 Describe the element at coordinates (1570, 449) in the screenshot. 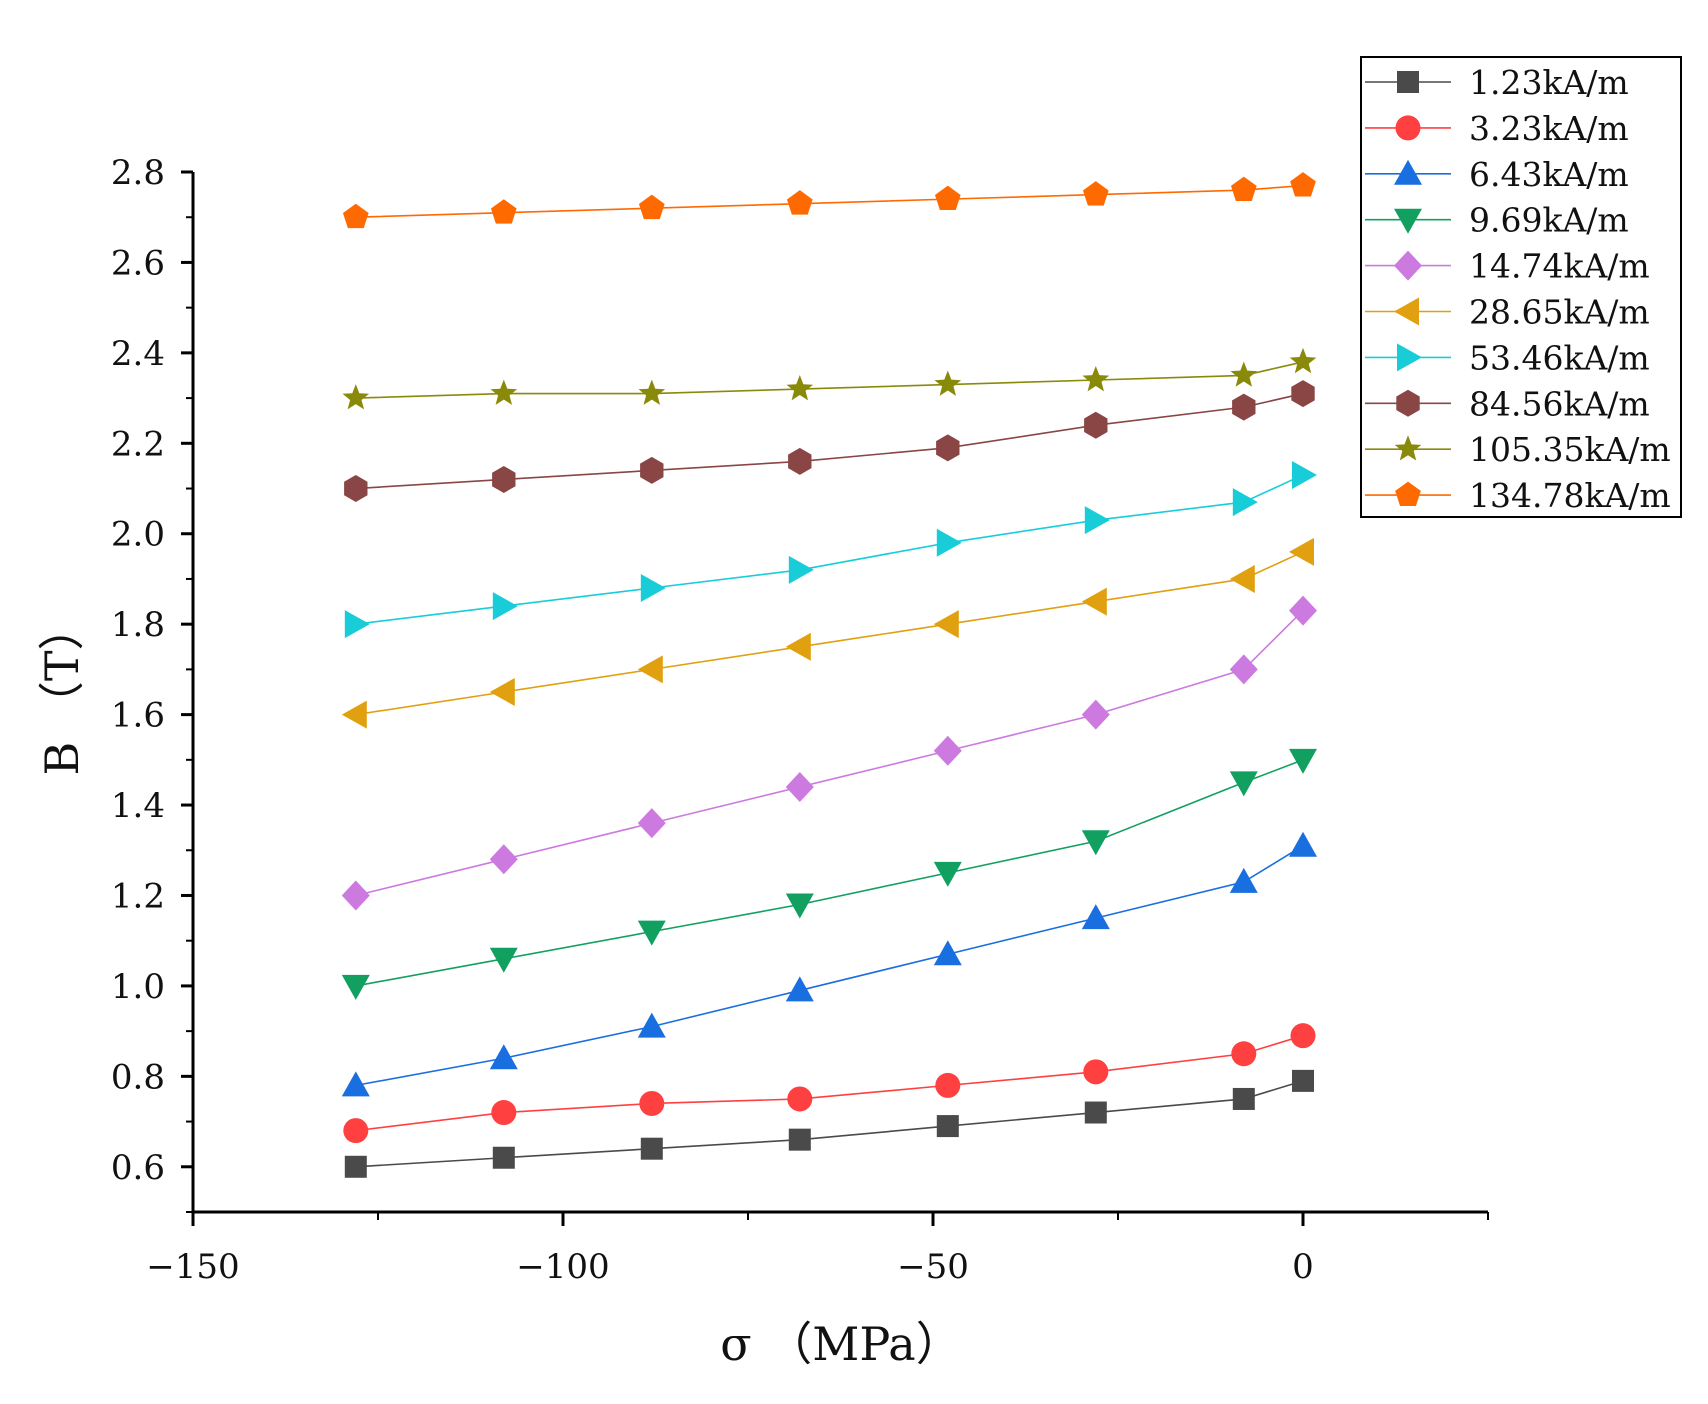

I see `legend-label-9: 105.35kA/m` at that location.